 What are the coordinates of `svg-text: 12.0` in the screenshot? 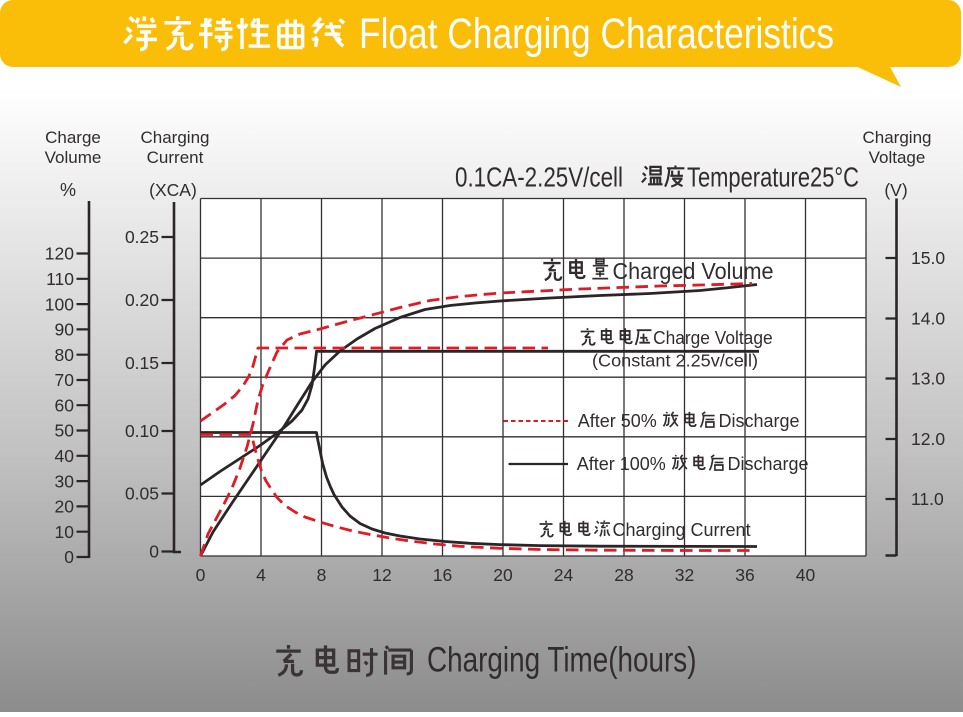 It's located at (928, 439).